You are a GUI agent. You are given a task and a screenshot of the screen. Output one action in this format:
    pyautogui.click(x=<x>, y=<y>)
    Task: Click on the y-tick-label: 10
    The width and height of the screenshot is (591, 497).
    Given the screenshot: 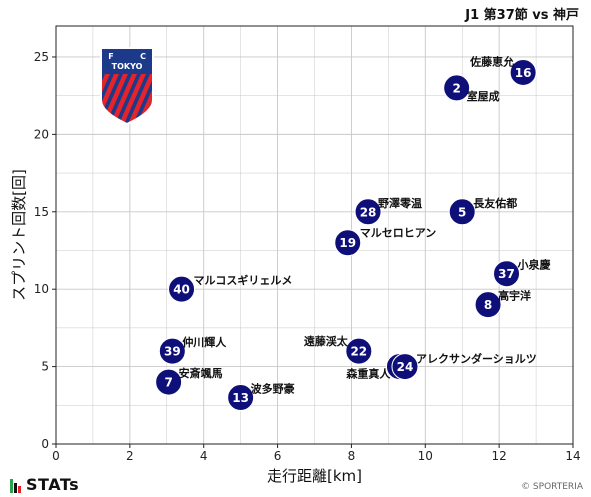 What is the action you would take?
    pyautogui.click(x=41, y=289)
    